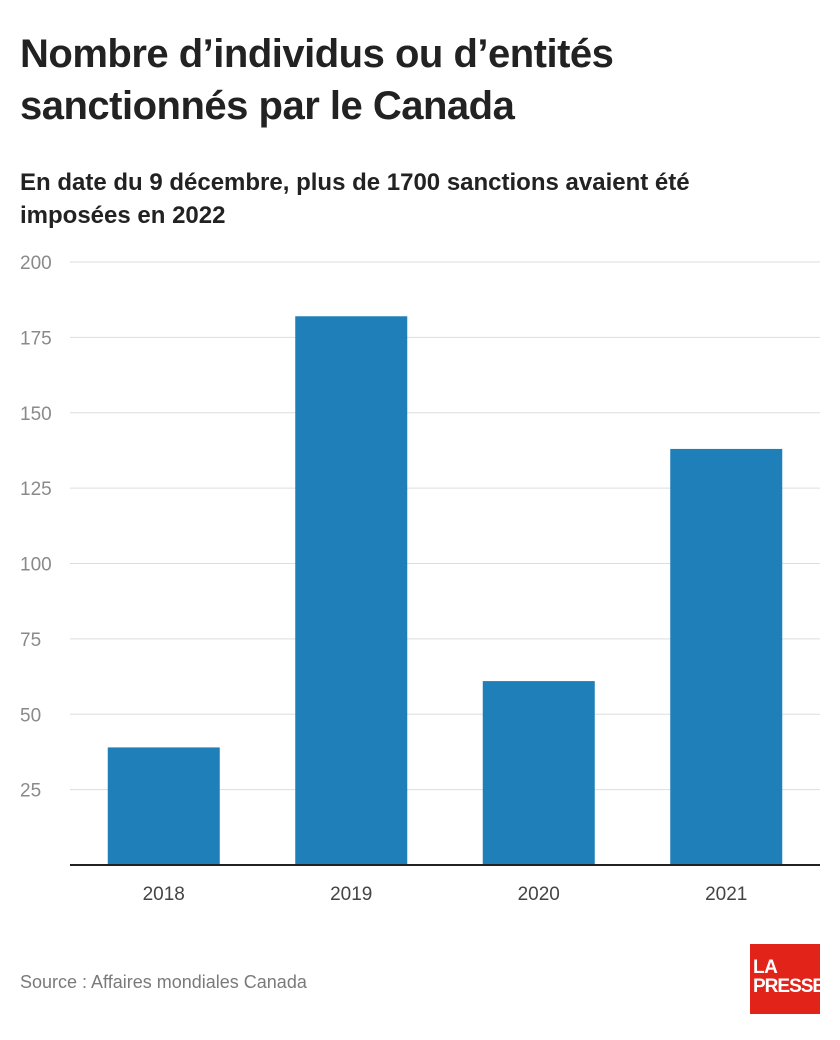  I want to click on la-presse-logo: LA PRESSE, so click(787, 979).